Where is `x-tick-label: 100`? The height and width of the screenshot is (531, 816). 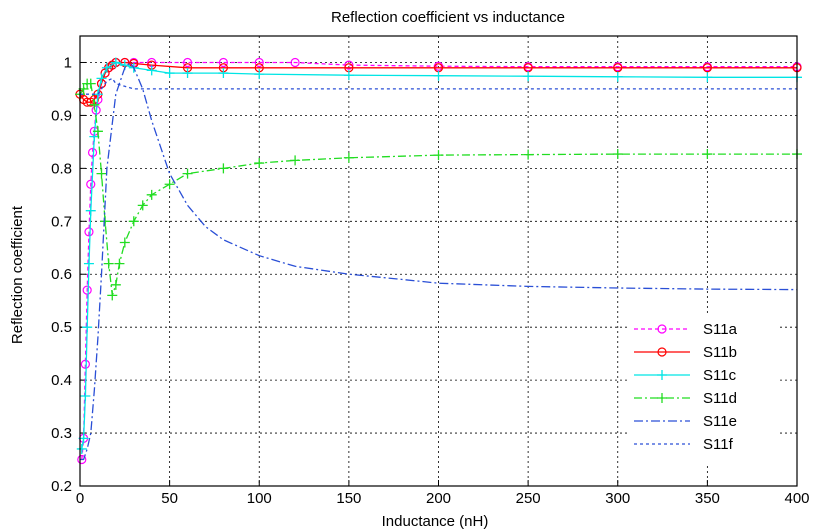 x-tick-label: 100 is located at coordinates (259, 498).